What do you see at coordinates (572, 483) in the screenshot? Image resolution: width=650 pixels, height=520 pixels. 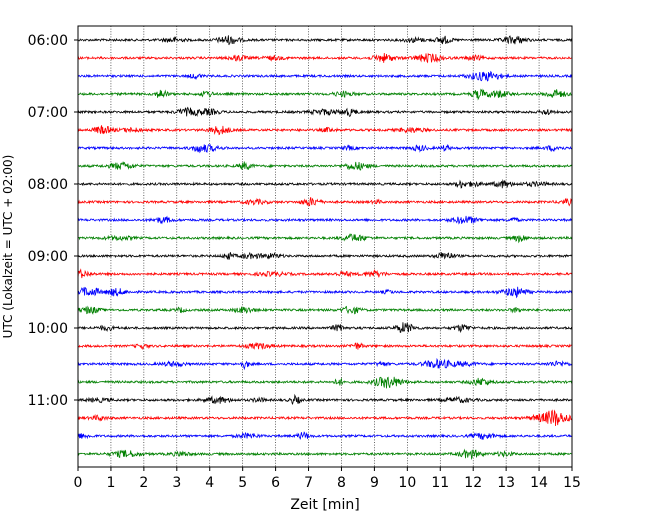 I see `x-tick-label: 15` at bounding box center [572, 483].